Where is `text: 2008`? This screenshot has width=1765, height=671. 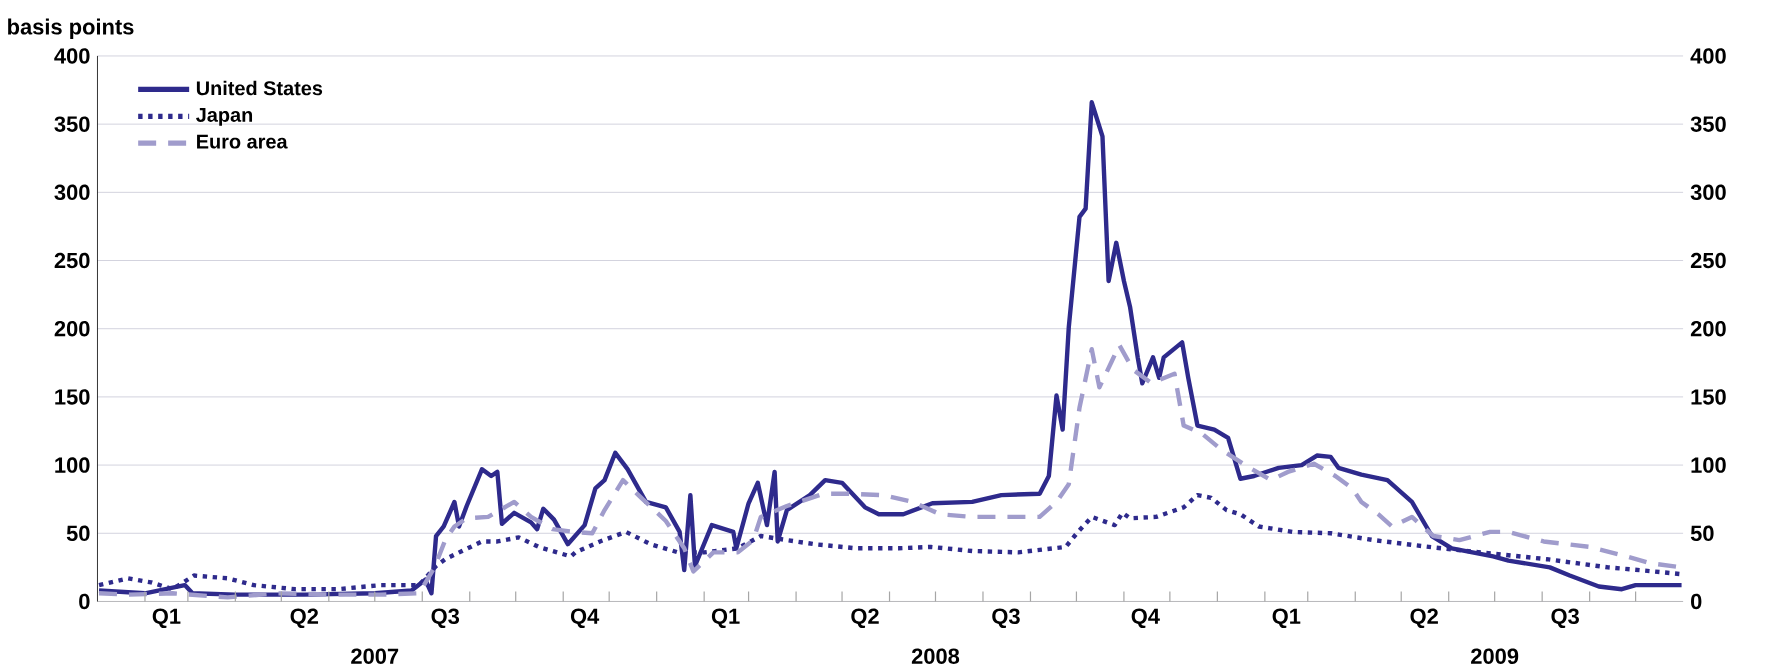 text: 2008 is located at coordinates (935, 656).